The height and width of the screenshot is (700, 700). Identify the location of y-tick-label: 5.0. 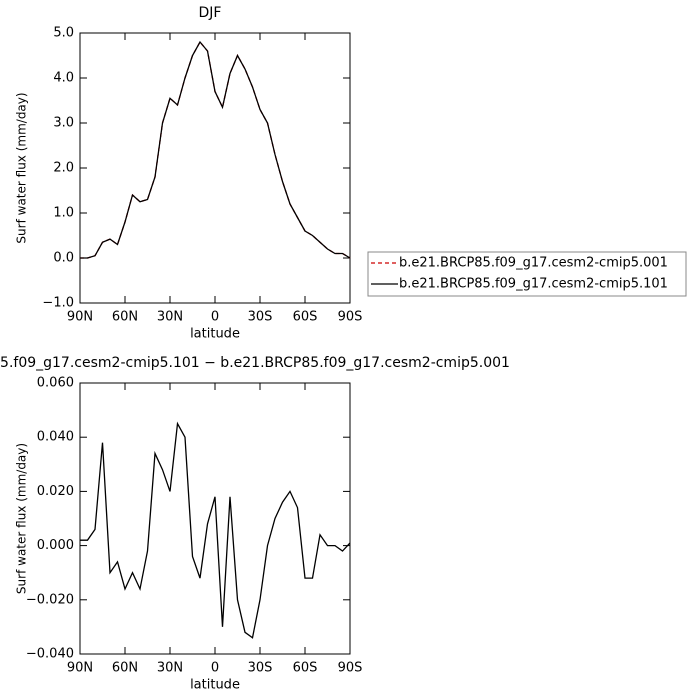
(63, 33).